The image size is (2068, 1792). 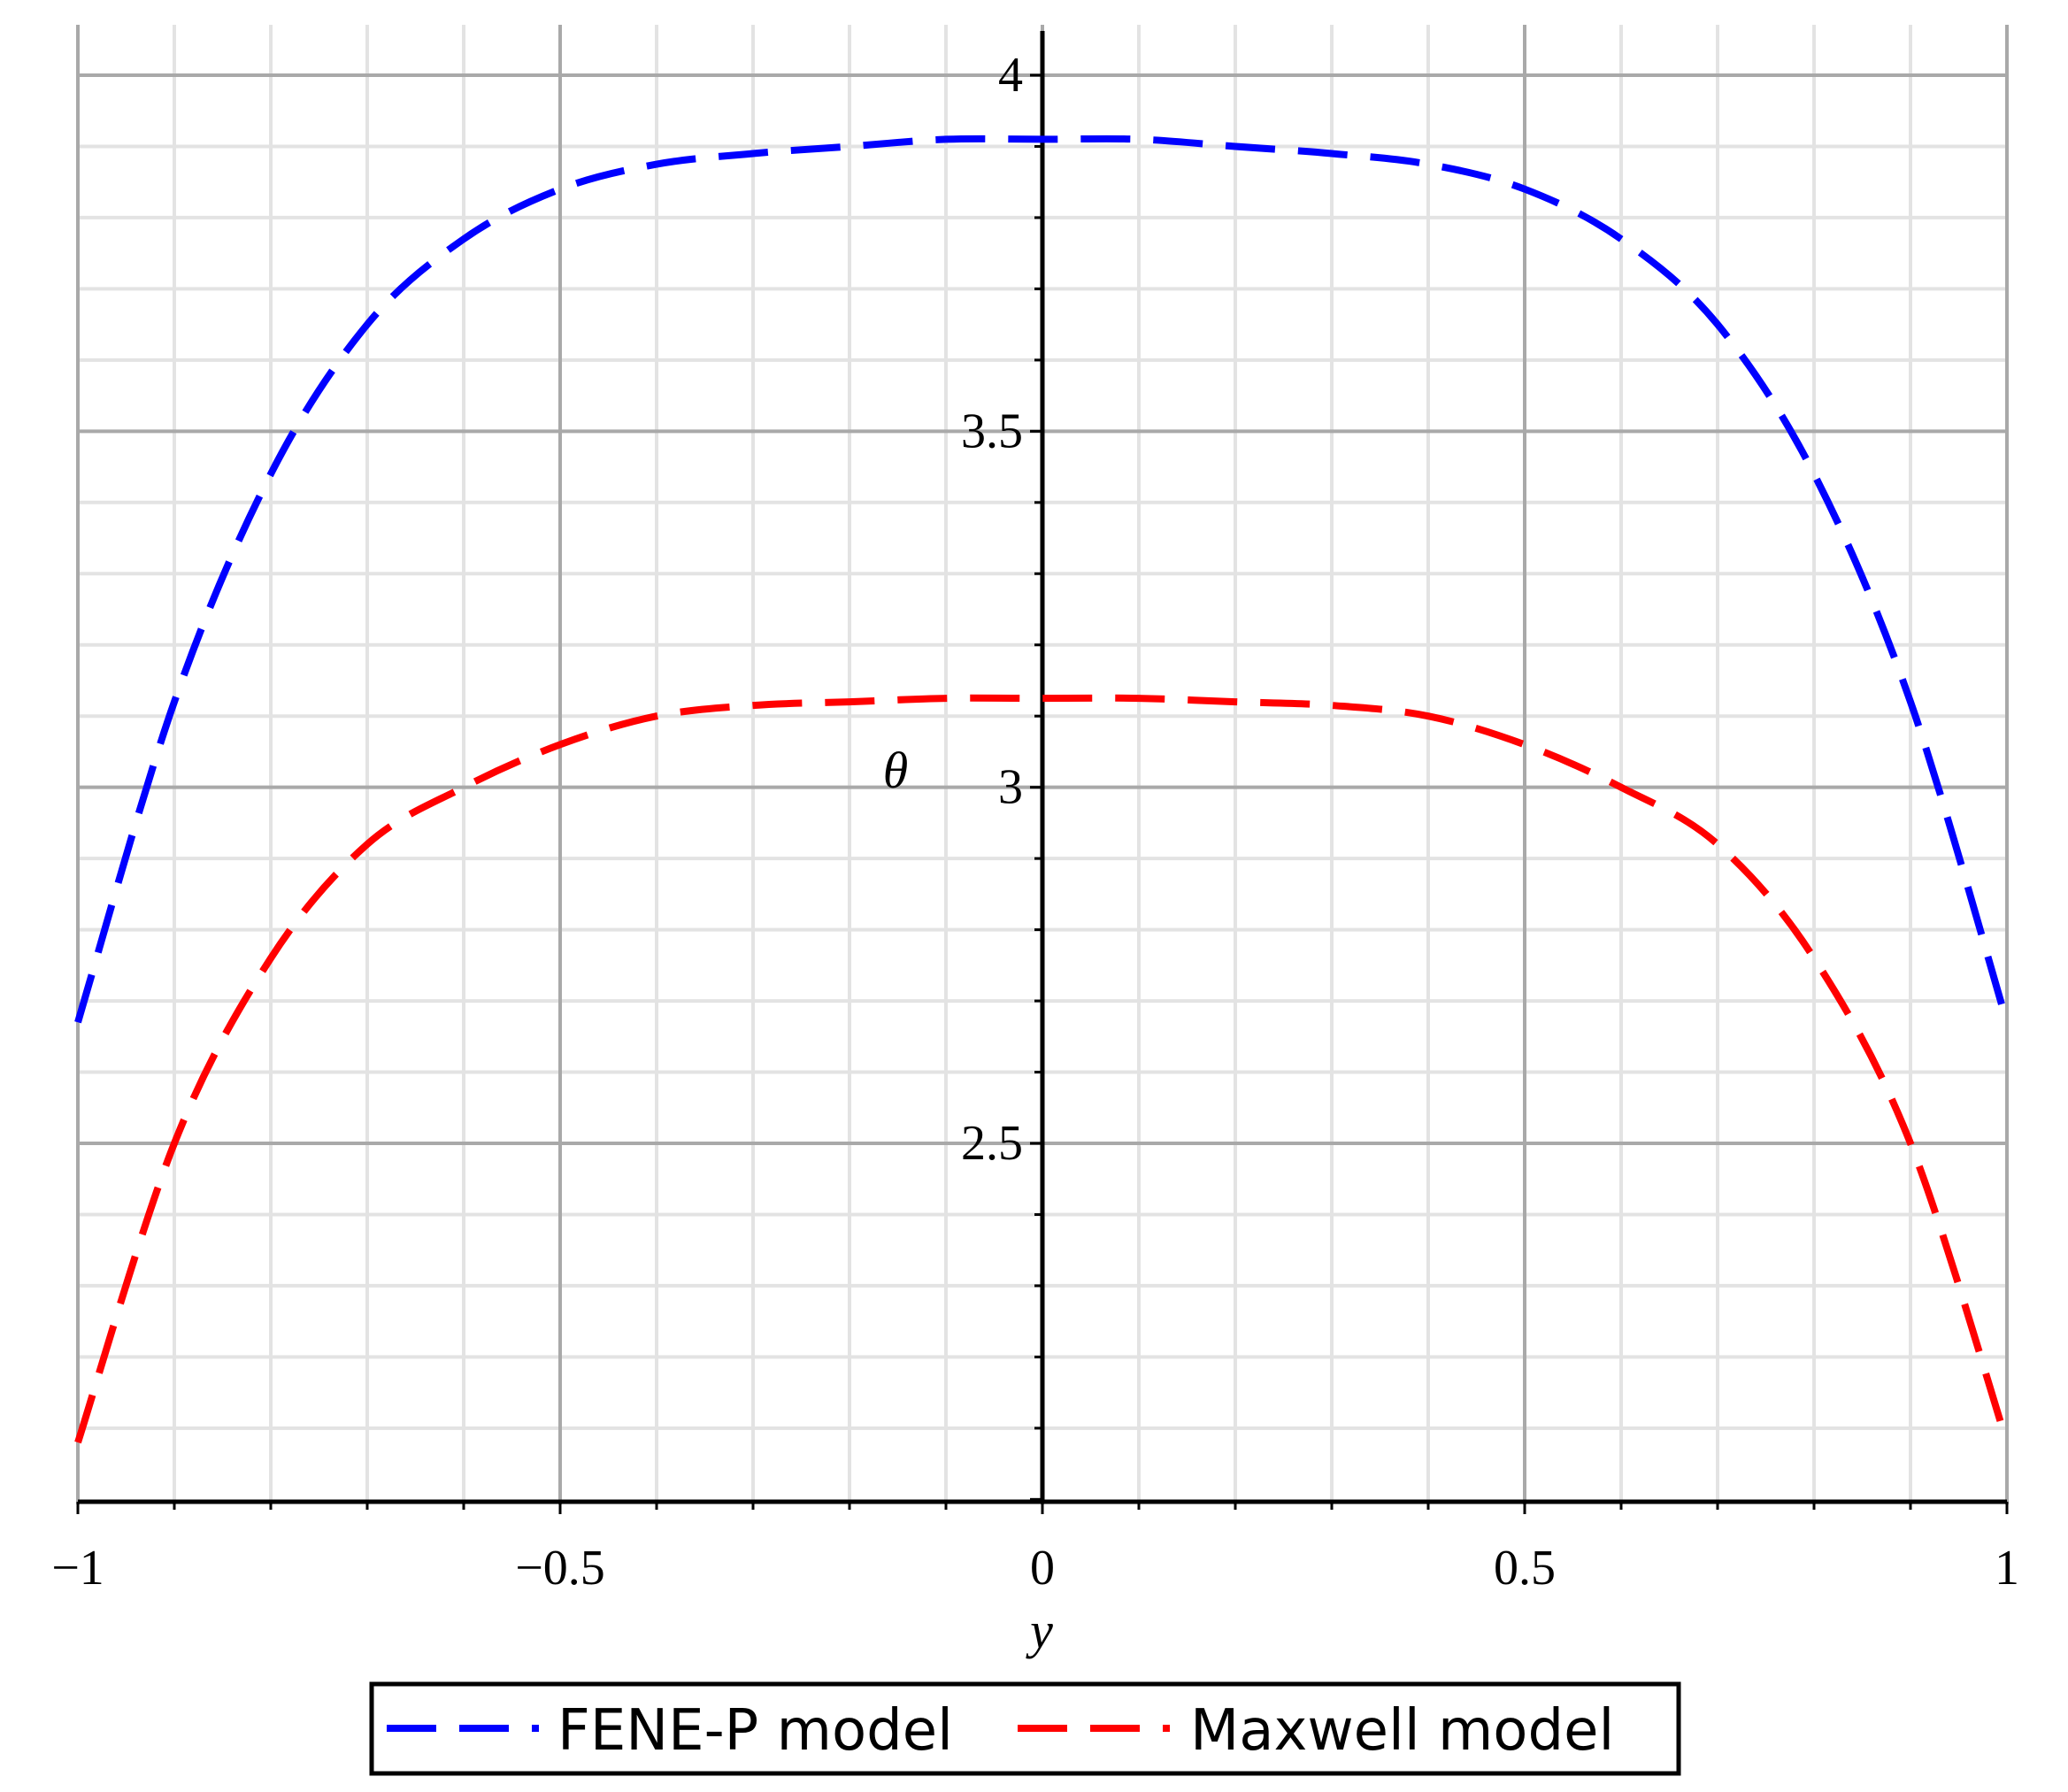 What do you see at coordinates (1402, 1731) in the screenshot?
I see `legend-label-maxwell: Maxwell model` at bounding box center [1402, 1731].